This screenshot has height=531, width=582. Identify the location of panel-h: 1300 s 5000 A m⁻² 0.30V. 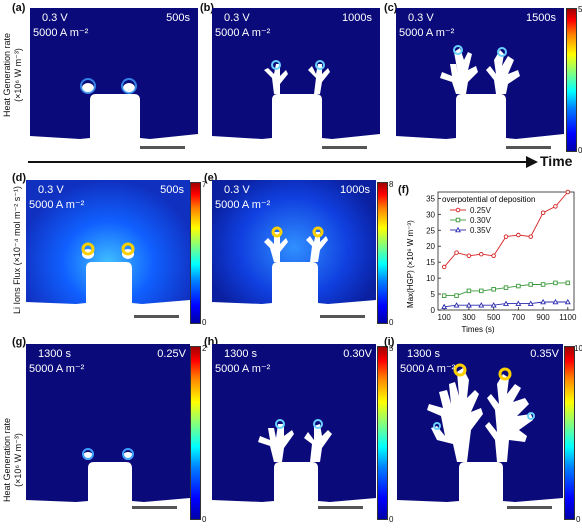
(294, 430).